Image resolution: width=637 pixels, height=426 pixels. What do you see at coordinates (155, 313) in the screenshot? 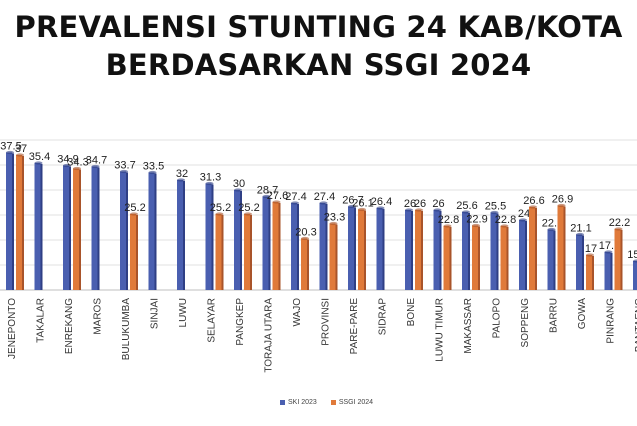
I see `x-tick-label: SINJAI` at bounding box center [155, 313].